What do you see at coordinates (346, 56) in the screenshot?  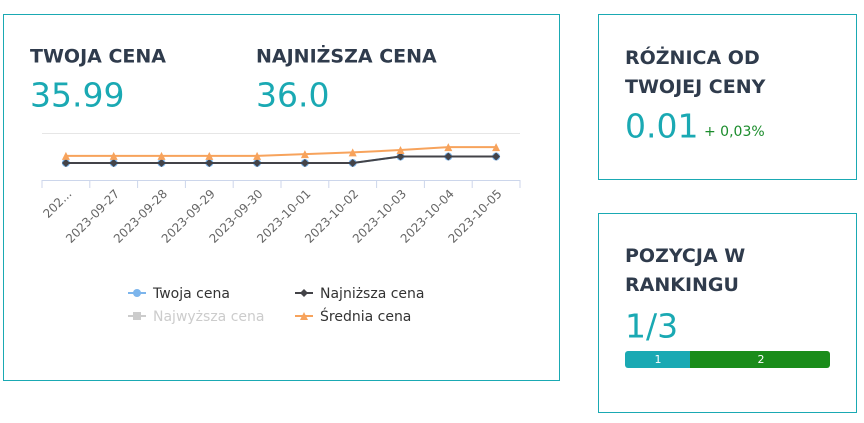 I see `lowest-price-label: NAJNIŻSZA CENA` at bounding box center [346, 56].